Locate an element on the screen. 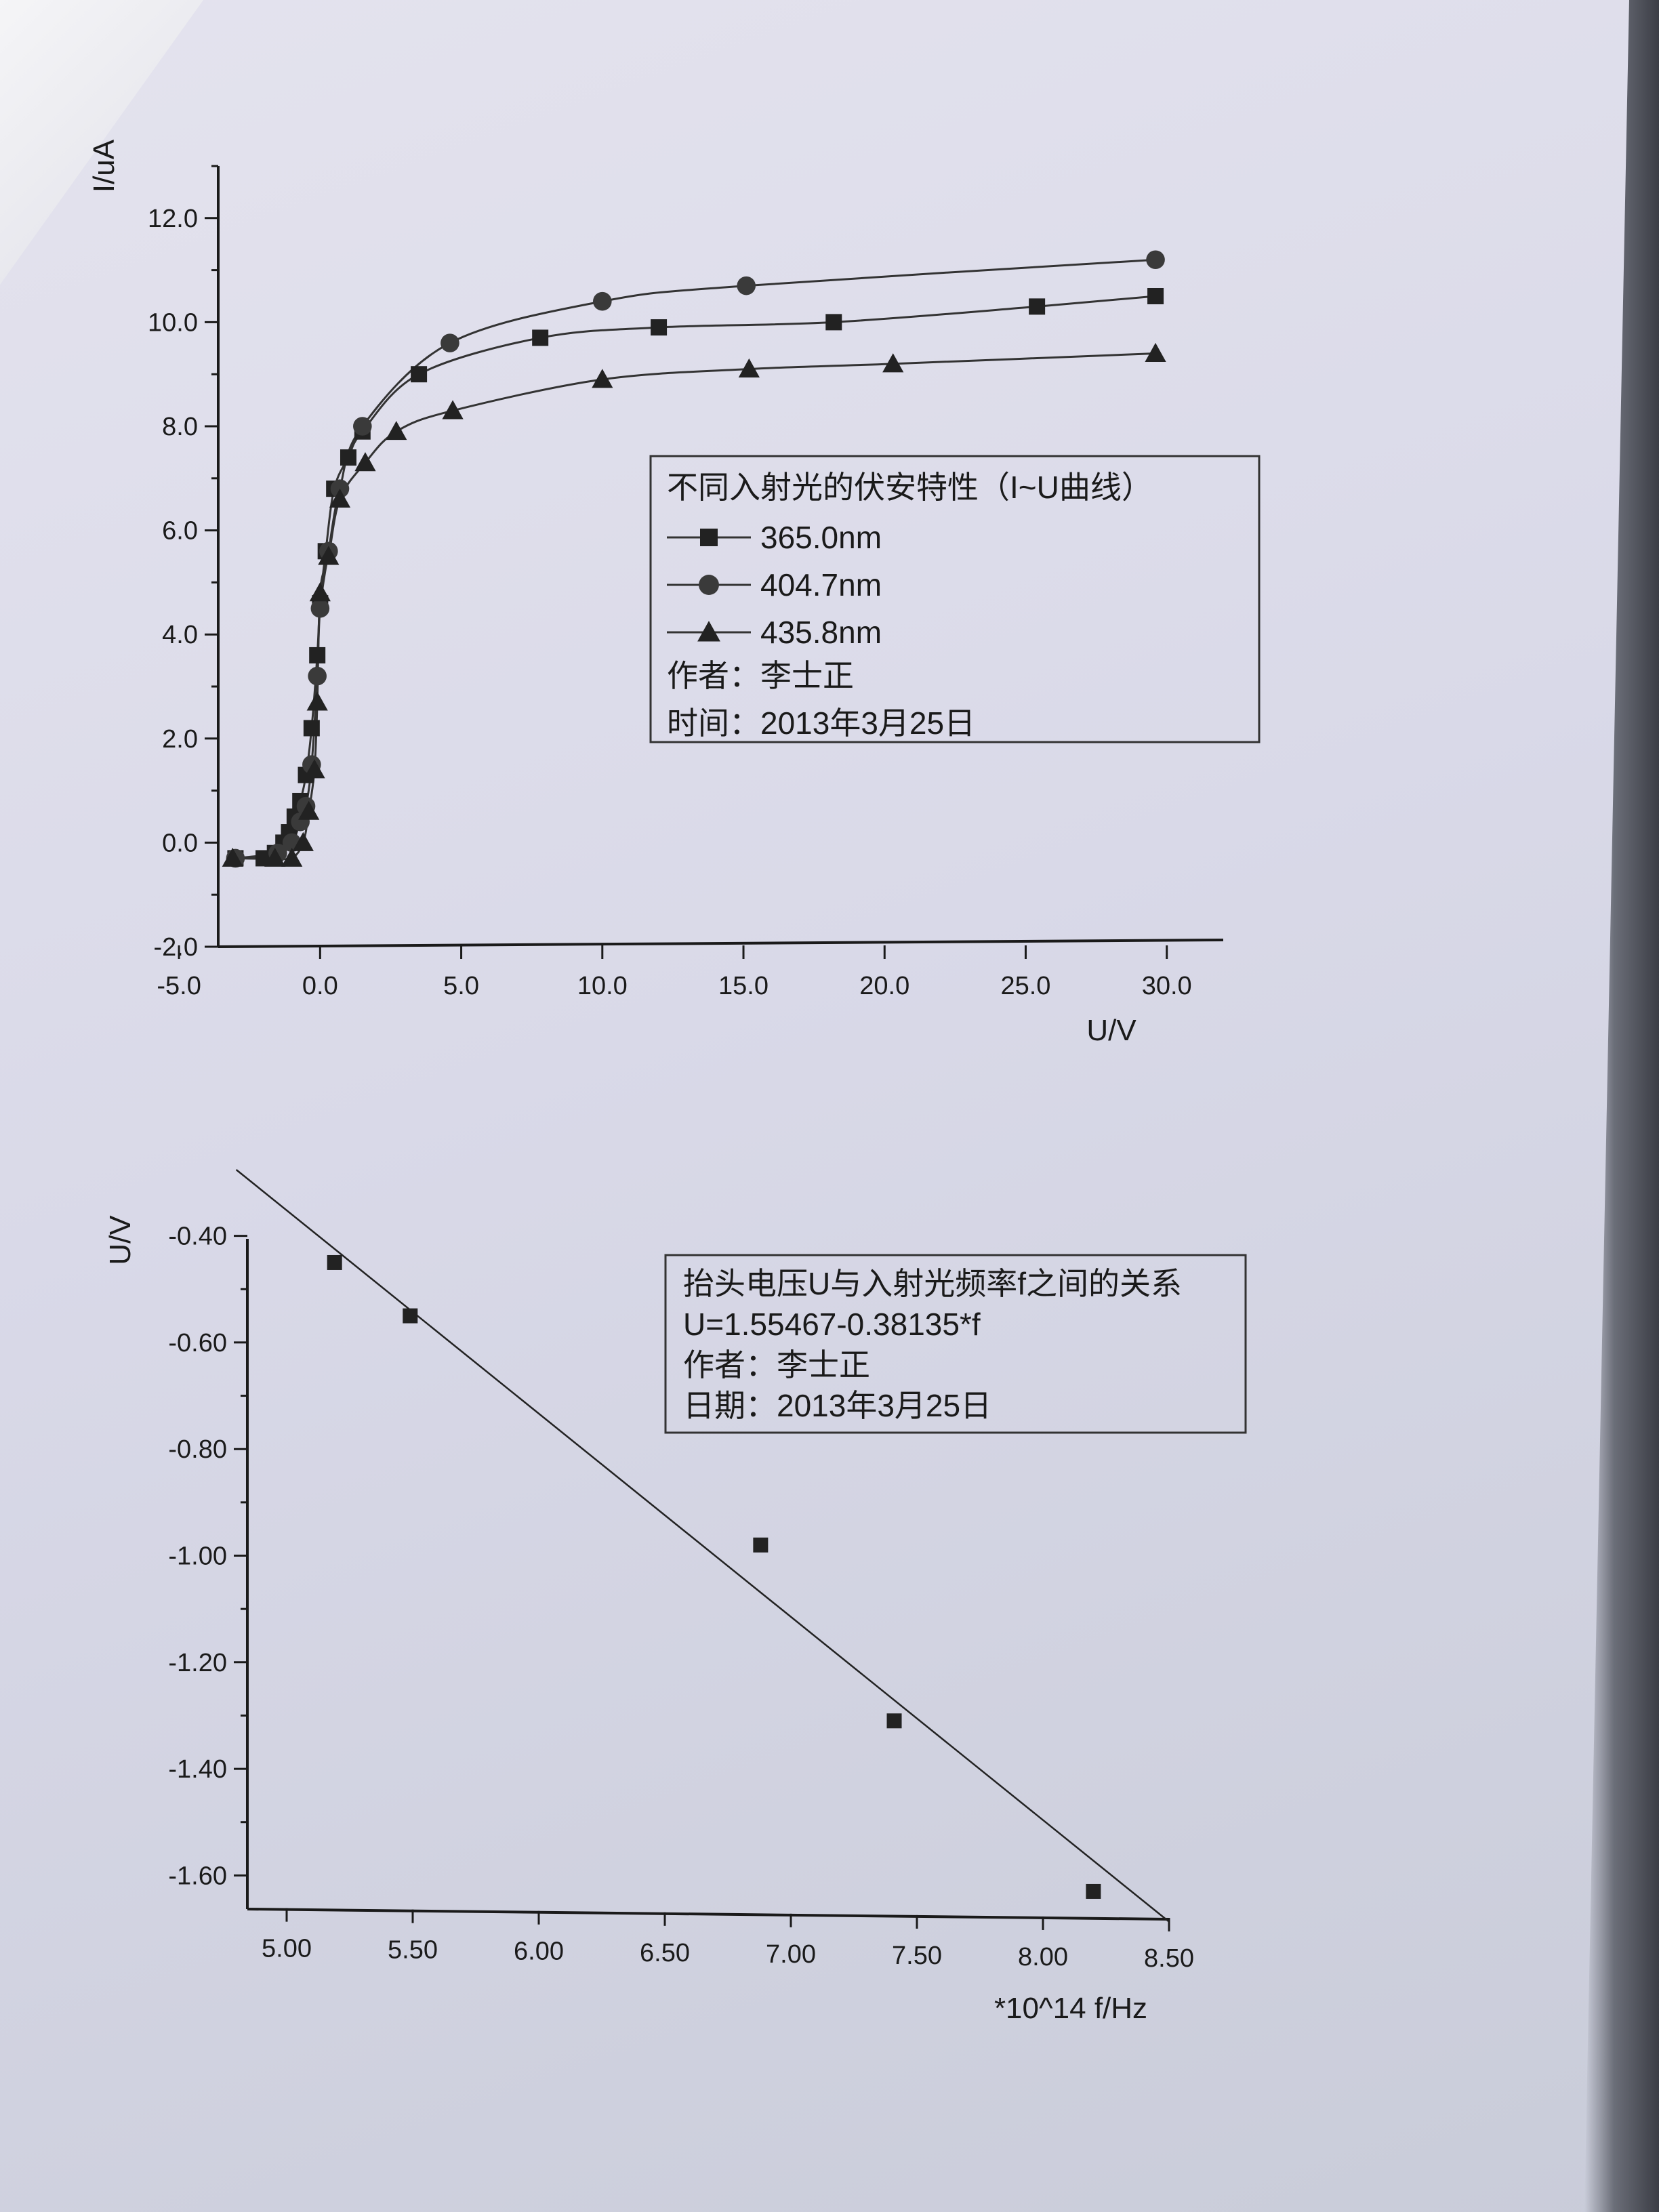  y-tick-label: 10.0 is located at coordinates (173, 322).